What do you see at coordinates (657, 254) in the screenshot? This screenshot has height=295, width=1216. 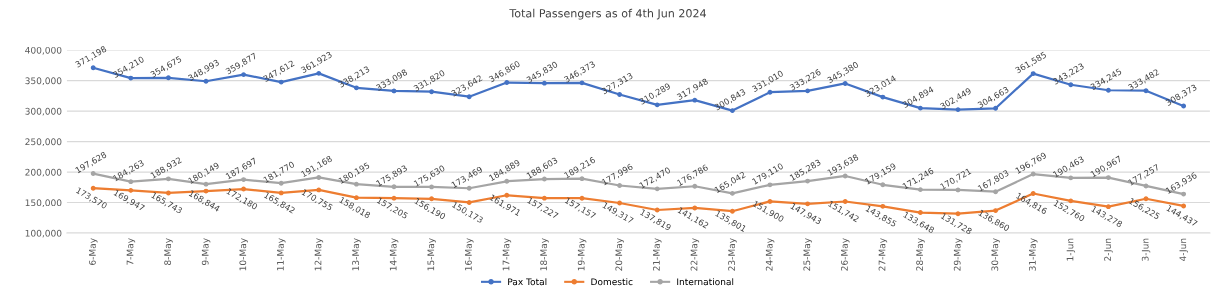 I see `x-tick-label: 21-May` at bounding box center [657, 254].